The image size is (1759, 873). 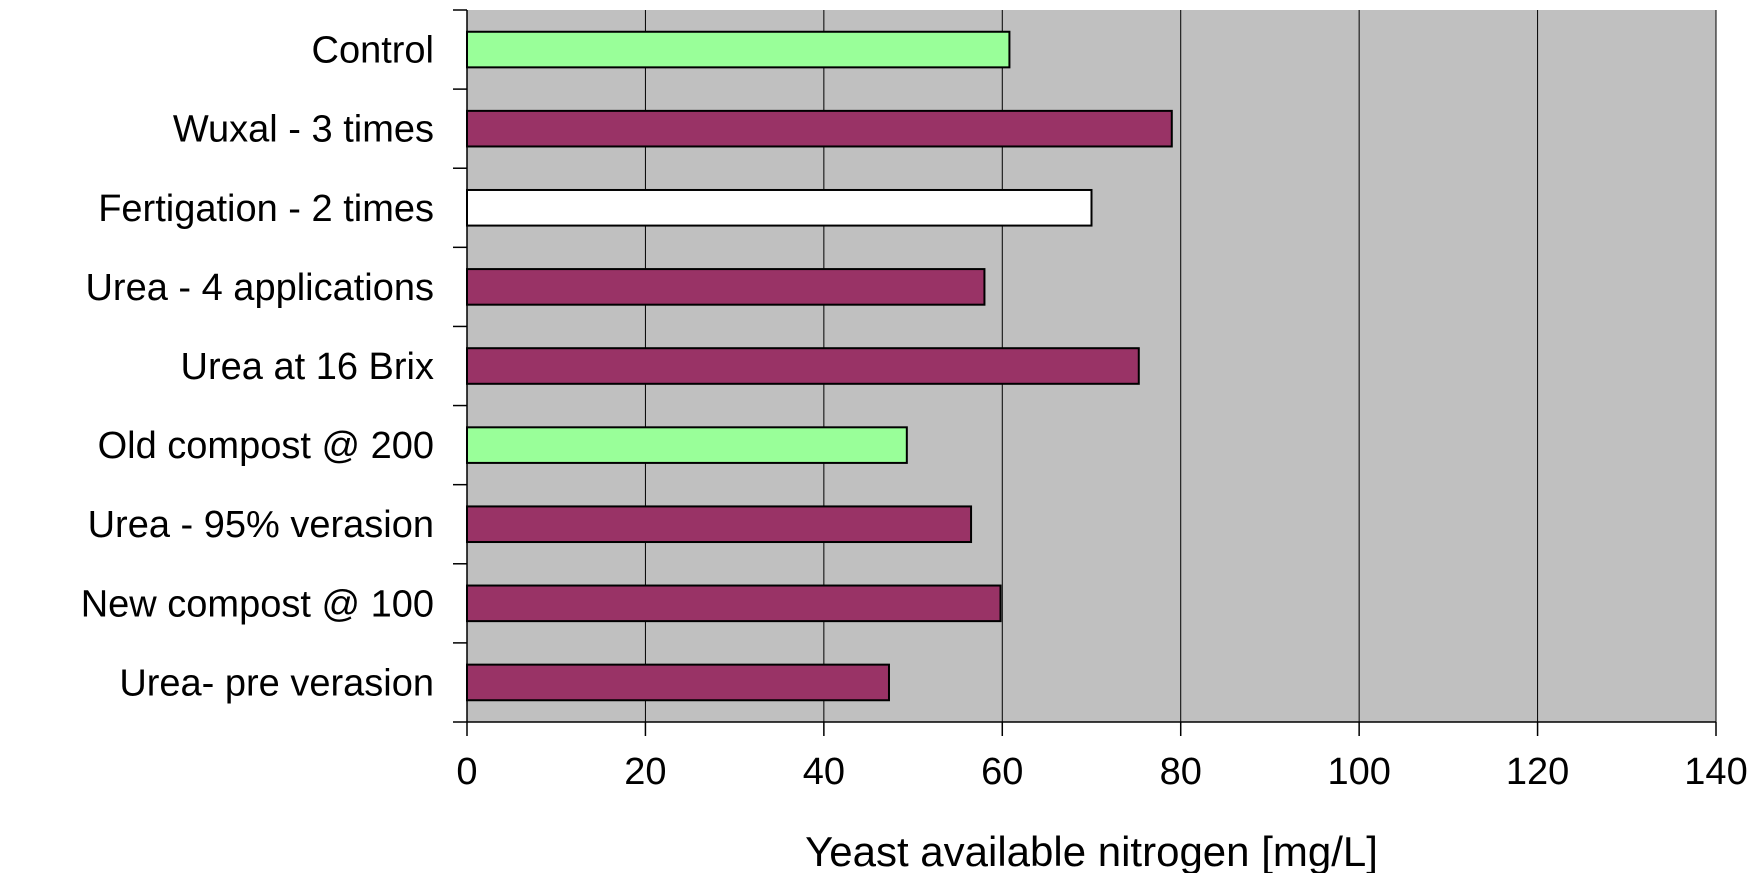 What do you see at coordinates (257, 604) in the screenshot?
I see `category-label: New compost @ 100` at bounding box center [257, 604].